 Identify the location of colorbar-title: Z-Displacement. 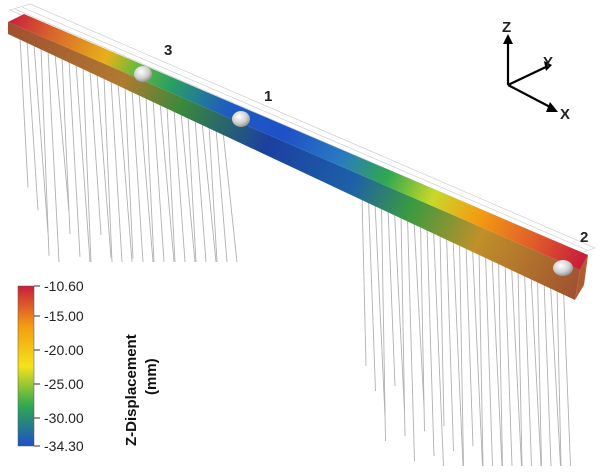
(131, 390).